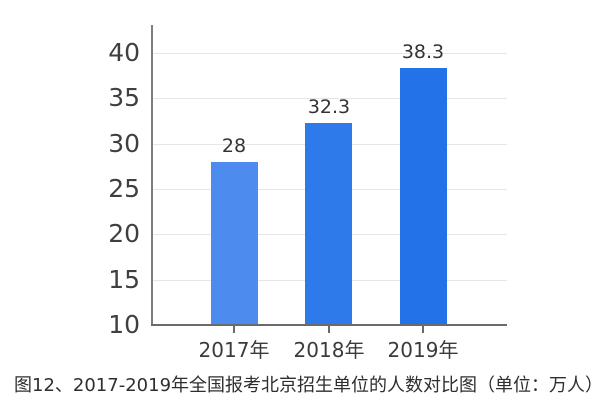  Describe the element at coordinates (152, 175) in the screenshot. I see `y-axis-line` at that location.